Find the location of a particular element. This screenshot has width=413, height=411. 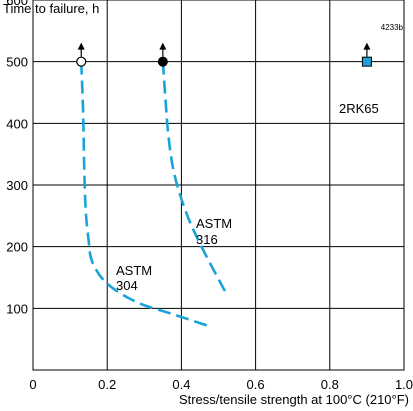

x-tick-label: 0 is located at coordinates (32, 384).